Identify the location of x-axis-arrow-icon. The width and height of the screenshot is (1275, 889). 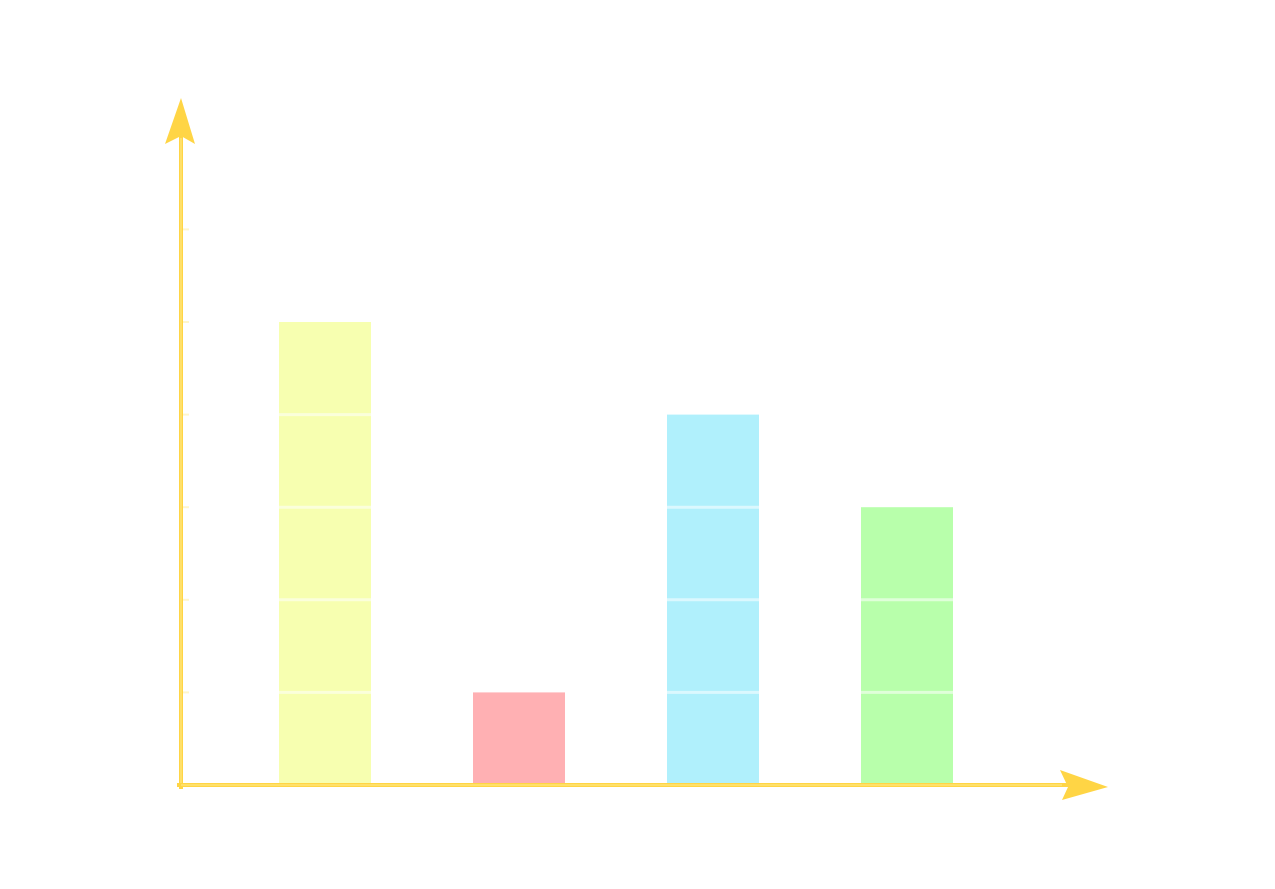
(1084, 785).